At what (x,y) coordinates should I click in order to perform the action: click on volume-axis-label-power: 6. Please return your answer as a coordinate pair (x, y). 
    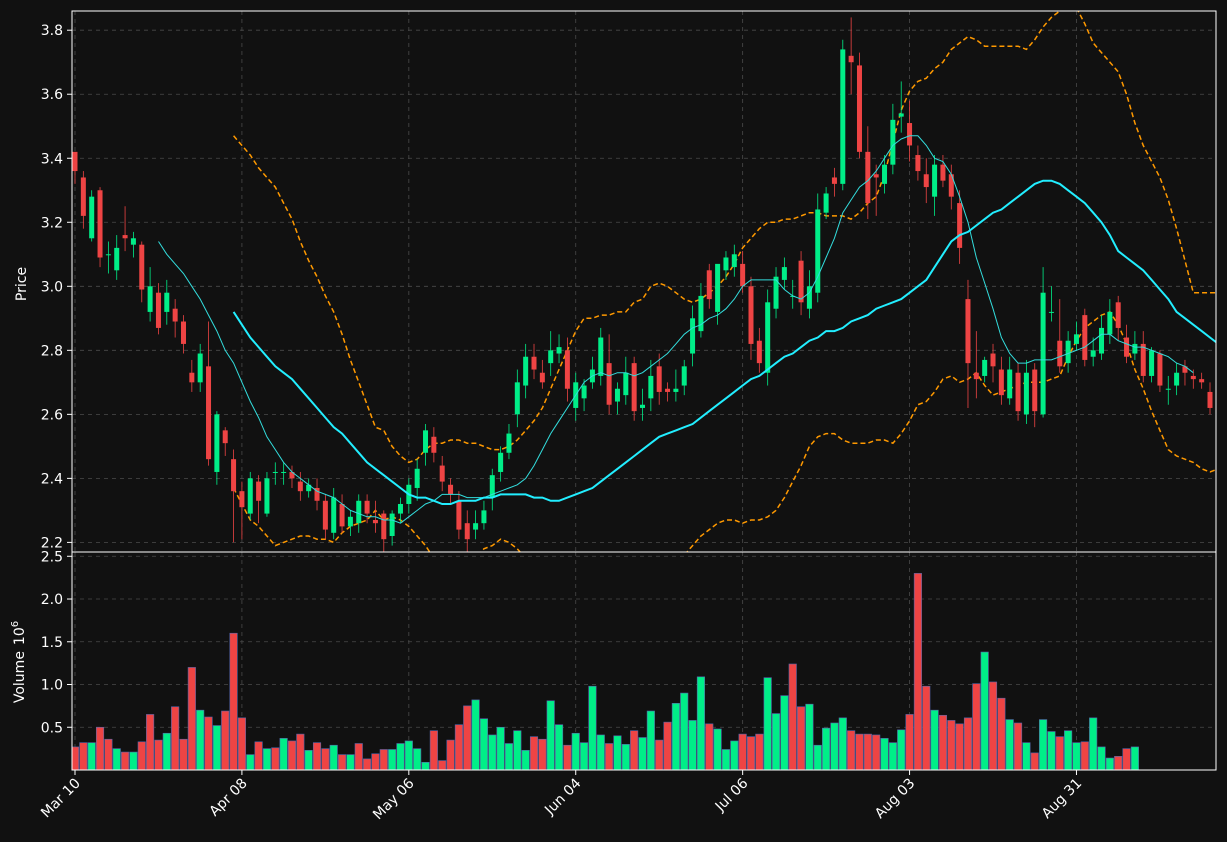
    Looking at the image, I should click on (15, 624).